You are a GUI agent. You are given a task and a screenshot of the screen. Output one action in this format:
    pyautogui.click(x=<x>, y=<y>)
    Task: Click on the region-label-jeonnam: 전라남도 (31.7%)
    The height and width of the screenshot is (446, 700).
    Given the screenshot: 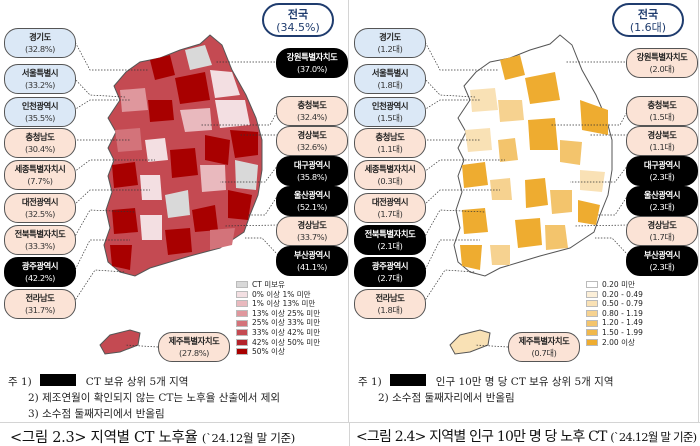 What is the action you would take?
    pyautogui.click(x=40, y=304)
    